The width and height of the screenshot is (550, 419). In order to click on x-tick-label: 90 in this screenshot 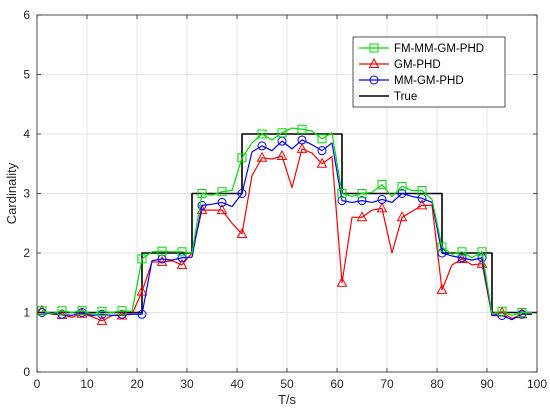, I will do `click(487, 384)`.